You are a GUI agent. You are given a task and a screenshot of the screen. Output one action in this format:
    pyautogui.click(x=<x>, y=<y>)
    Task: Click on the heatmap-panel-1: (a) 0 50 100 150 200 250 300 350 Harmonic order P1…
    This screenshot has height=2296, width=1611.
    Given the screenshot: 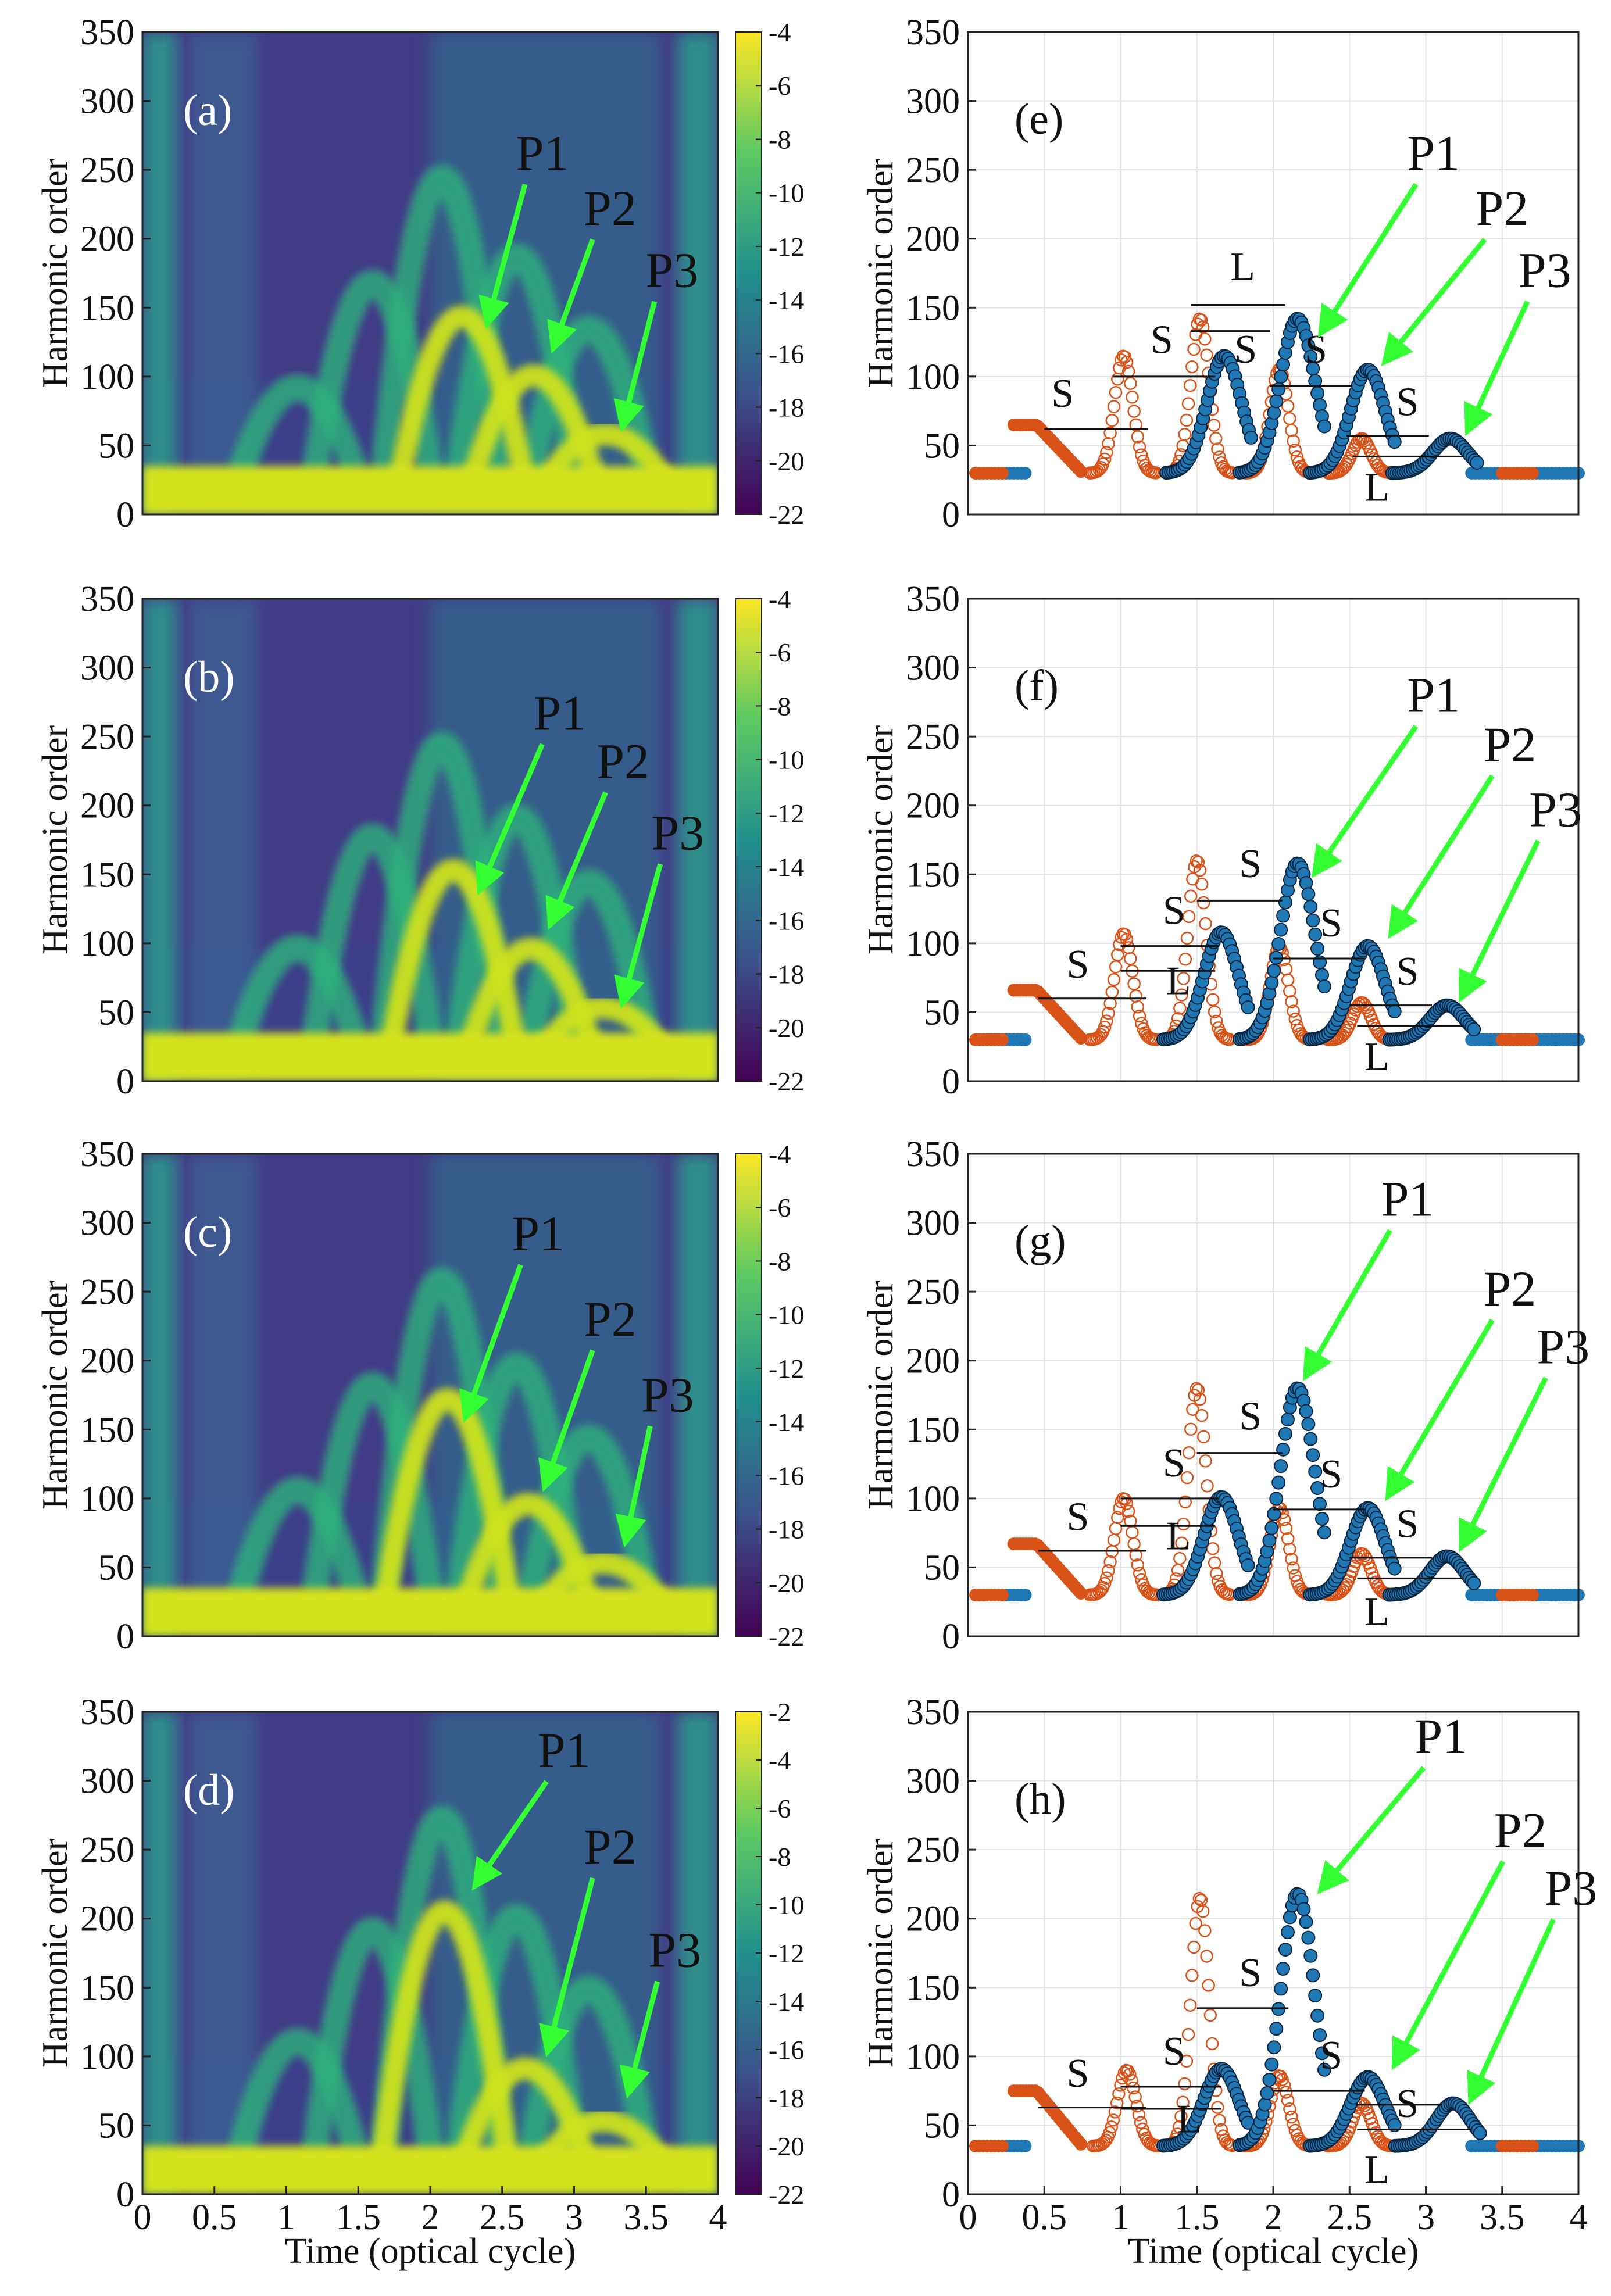 What is the action you would take?
    pyautogui.click(x=419, y=274)
    